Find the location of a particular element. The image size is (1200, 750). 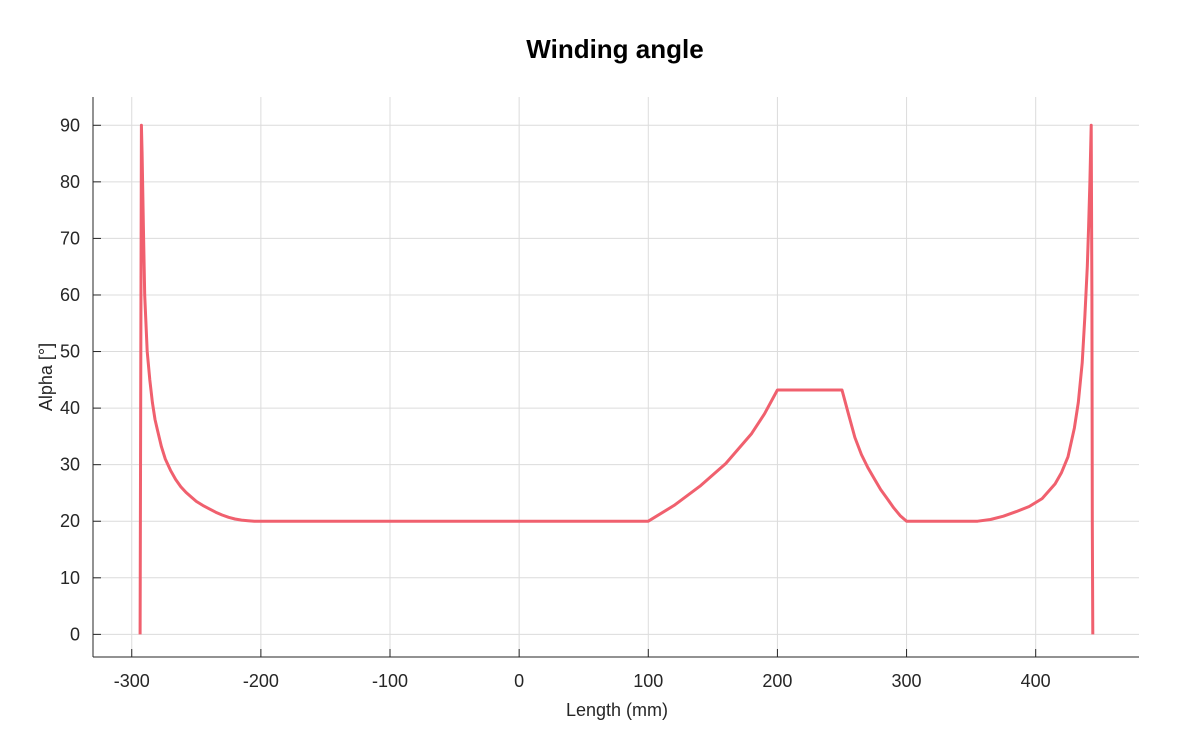

y-tick-label: 80 is located at coordinates (70, 182).